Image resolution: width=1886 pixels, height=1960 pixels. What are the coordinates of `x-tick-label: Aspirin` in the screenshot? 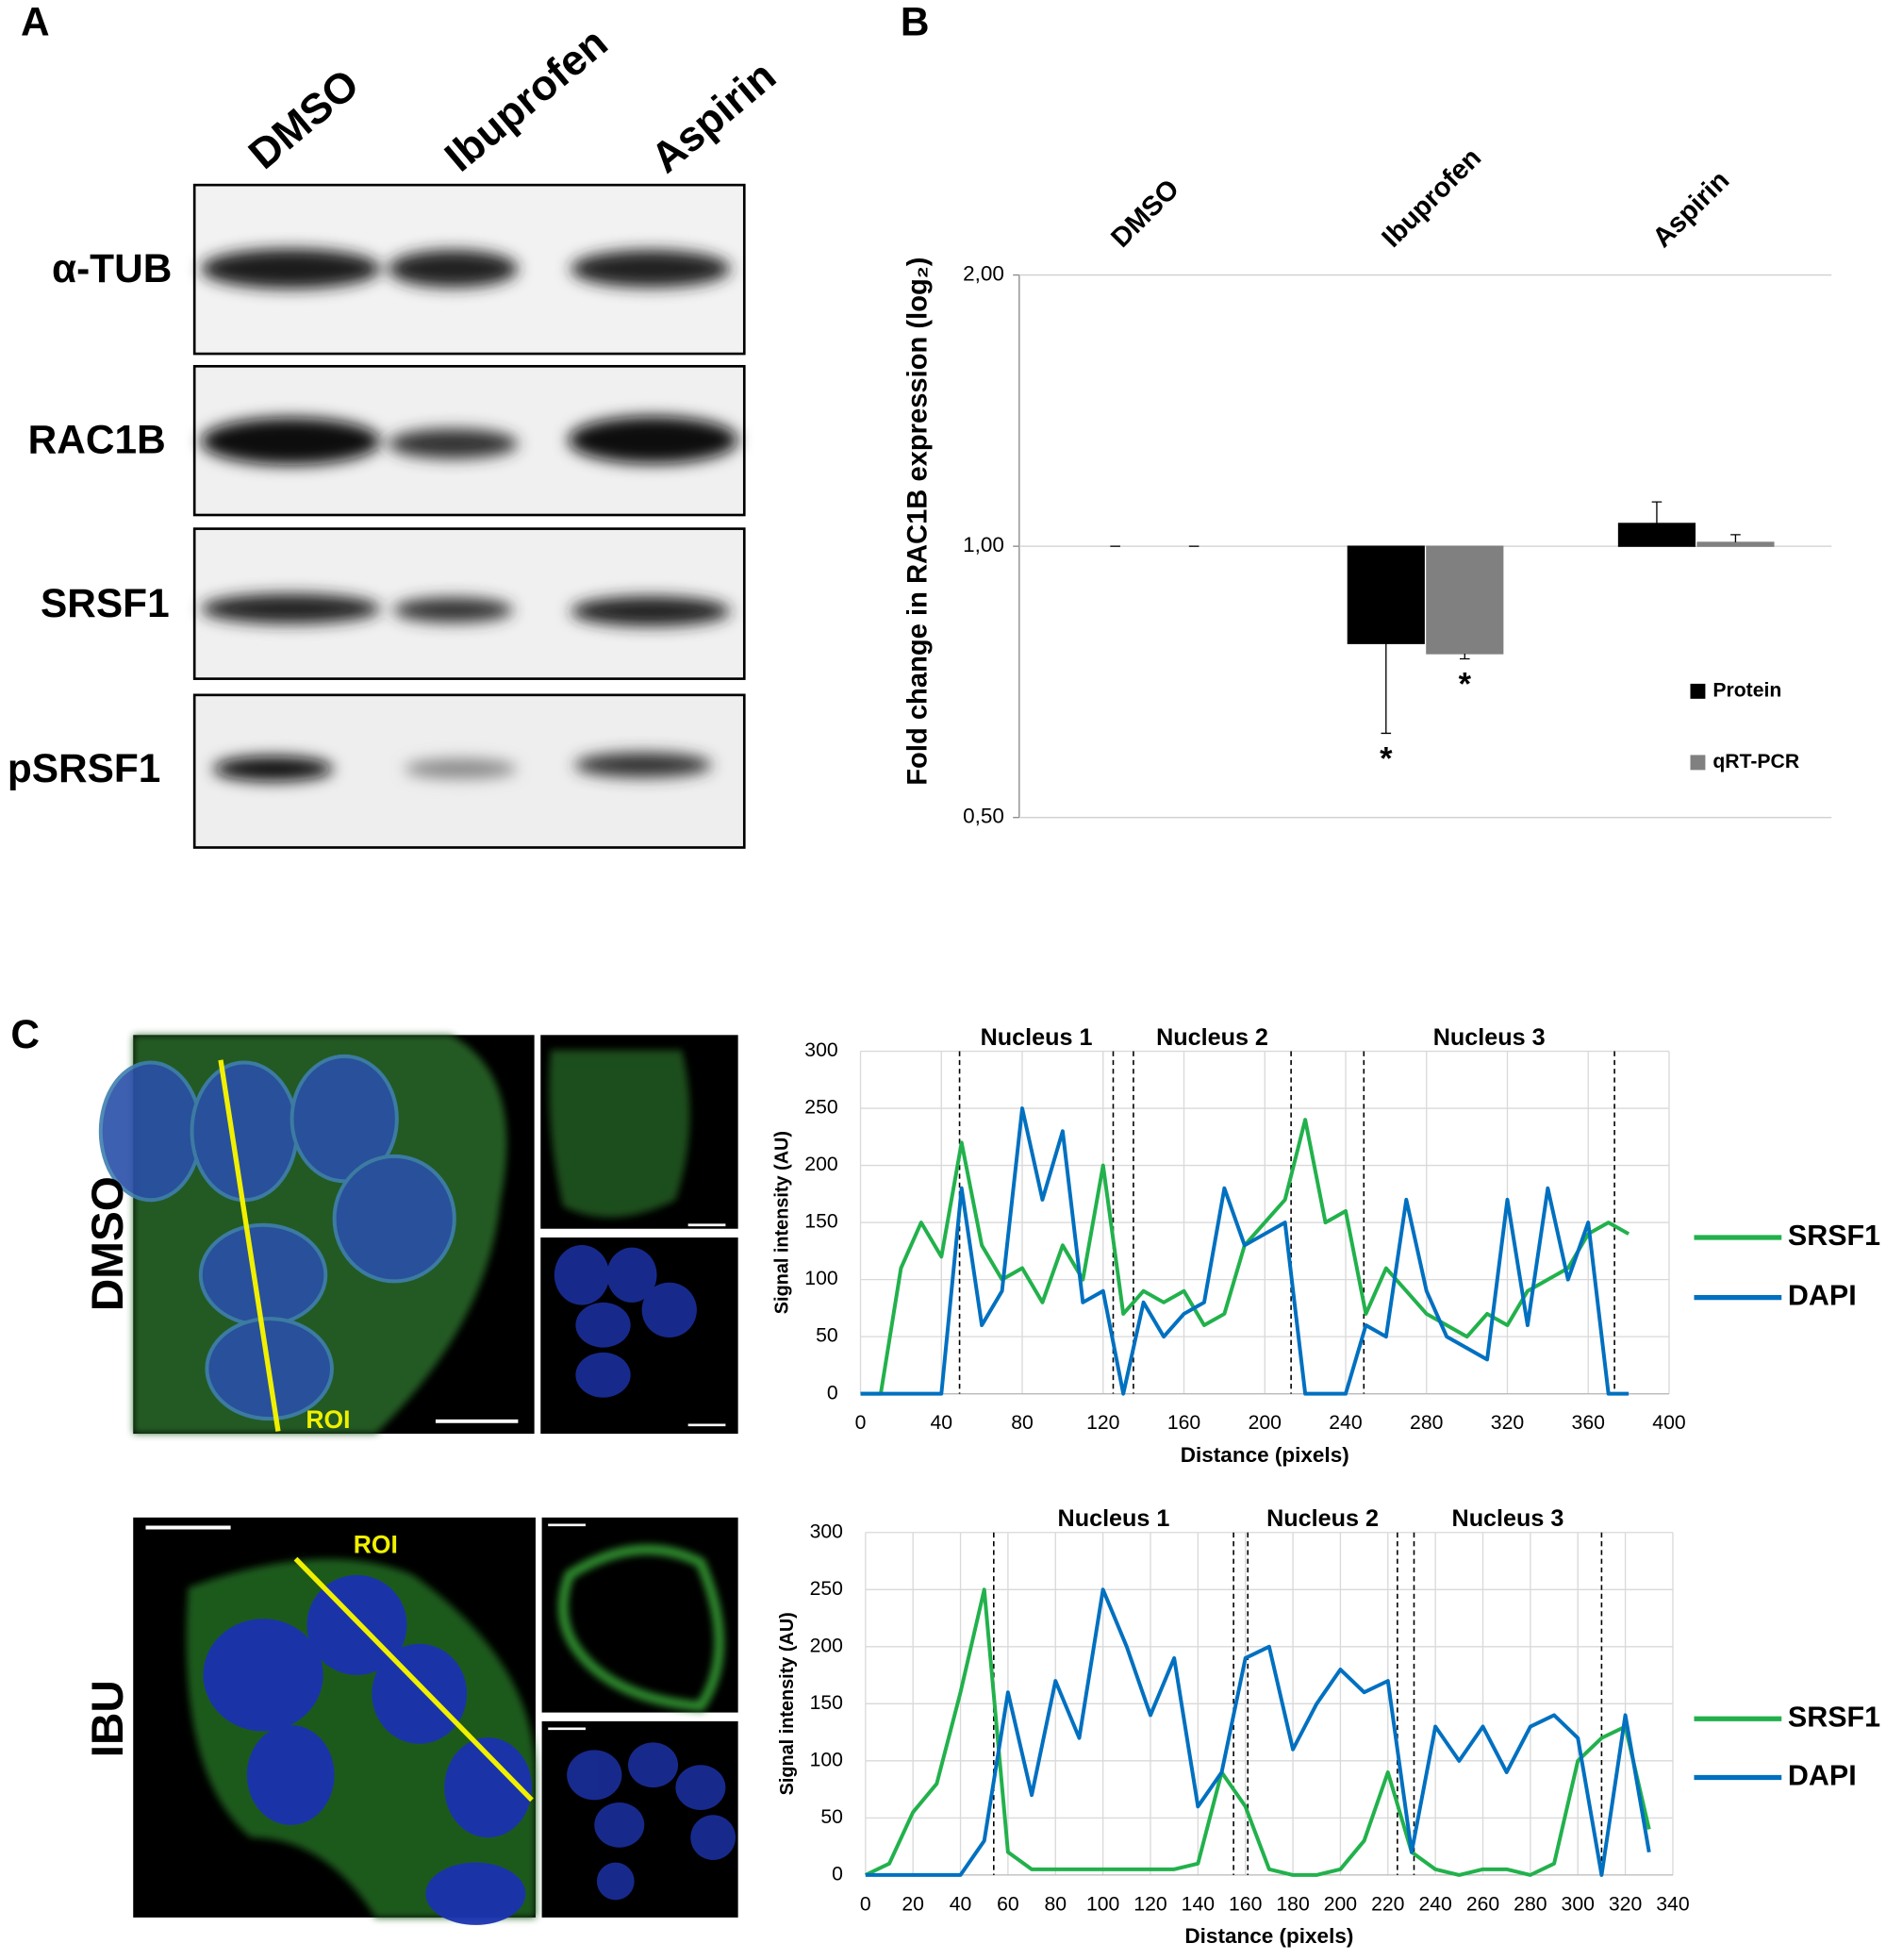 It's located at (1691, 209).